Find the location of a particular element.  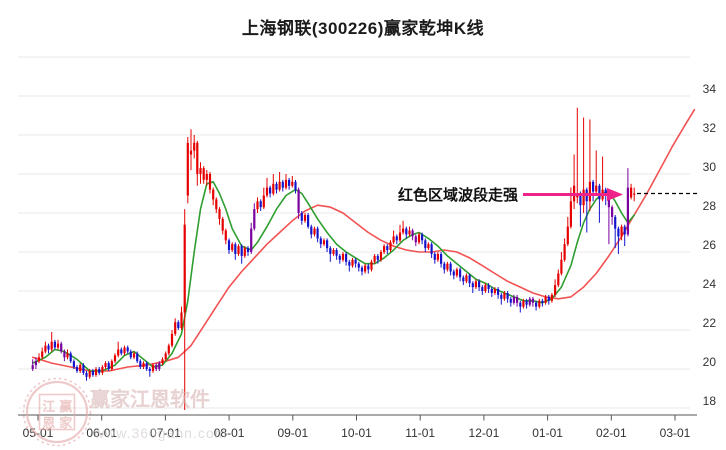

watermark: 江 赢 恩 家 赢家江恩软件 www.360gann.com is located at coordinates (124, 412).